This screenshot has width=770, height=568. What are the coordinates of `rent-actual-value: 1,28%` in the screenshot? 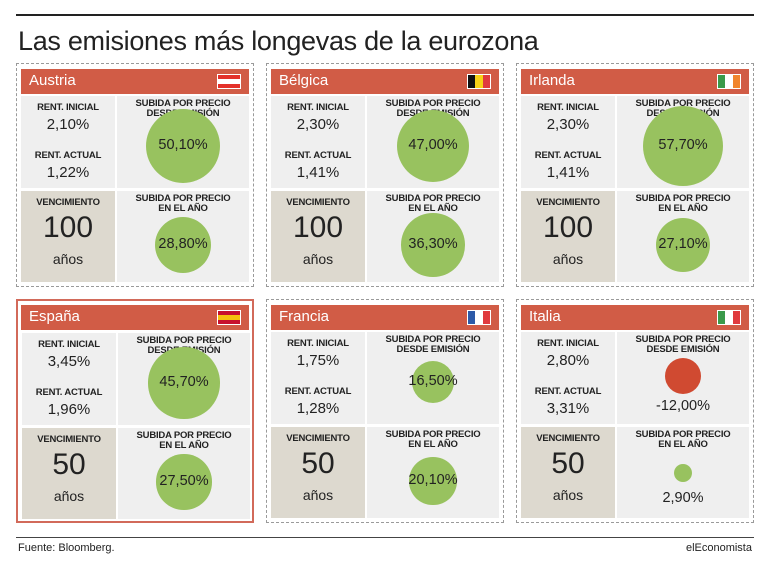 It's located at (318, 408).